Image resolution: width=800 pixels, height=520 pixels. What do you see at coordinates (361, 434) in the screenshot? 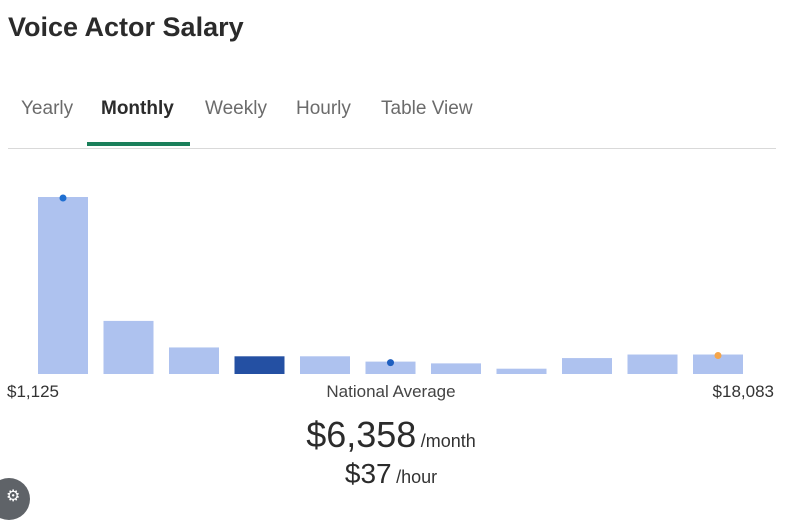
I see `monthly-amount: $6,358` at bounding box center [361, 434].